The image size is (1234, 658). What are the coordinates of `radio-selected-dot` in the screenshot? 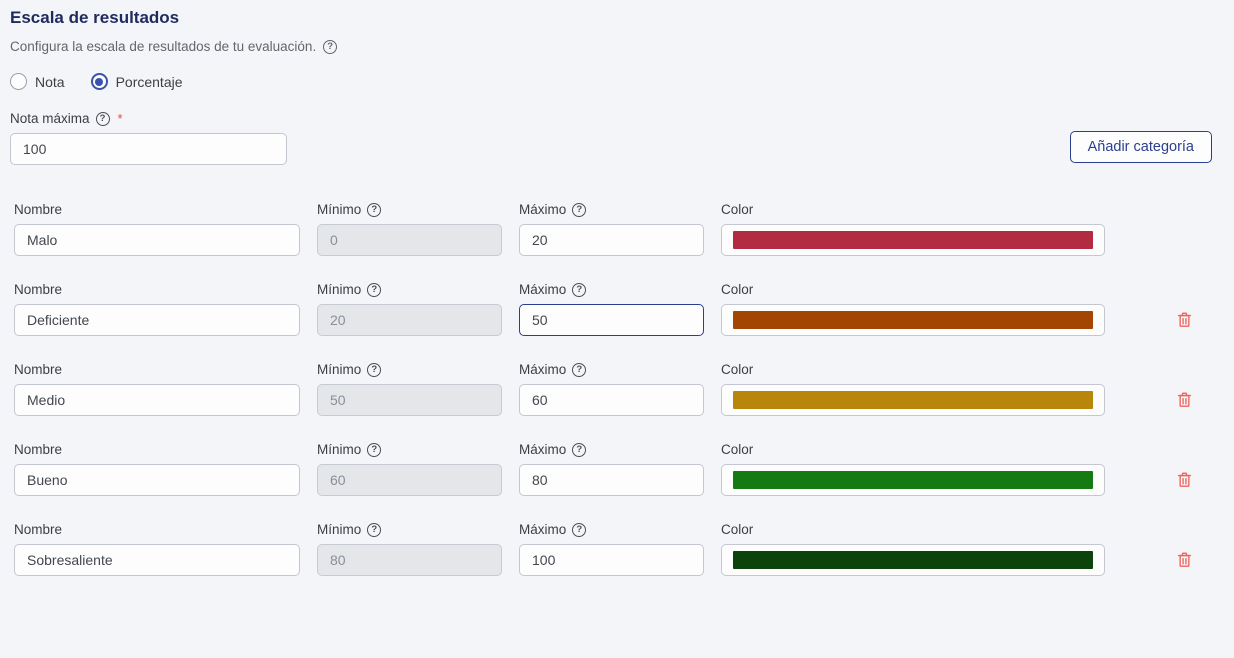 It's located at (99, 81).